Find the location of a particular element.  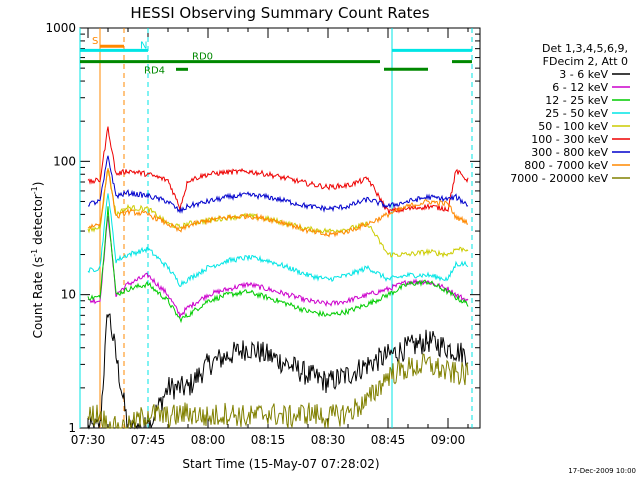

legend-label: 3 - 6 keV is located at coordinates (583, 74).